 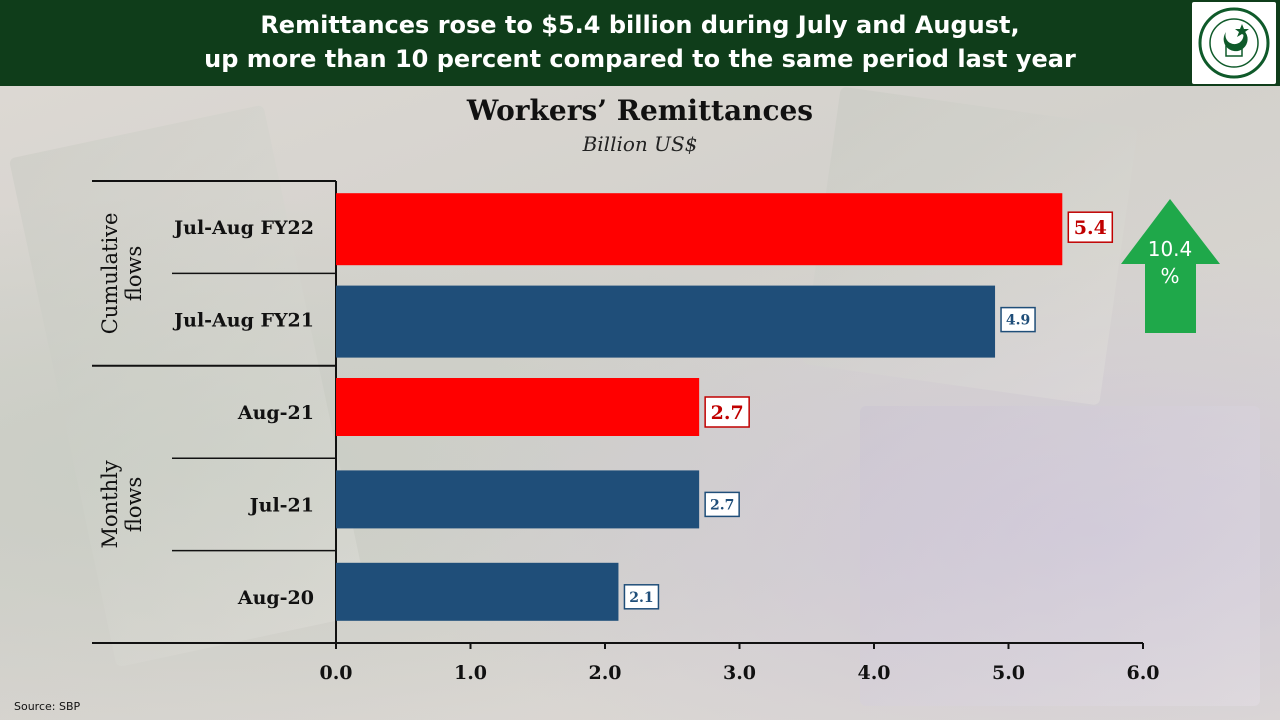 I want to click on data-label: 5.4, so click(x=1090, y=228).